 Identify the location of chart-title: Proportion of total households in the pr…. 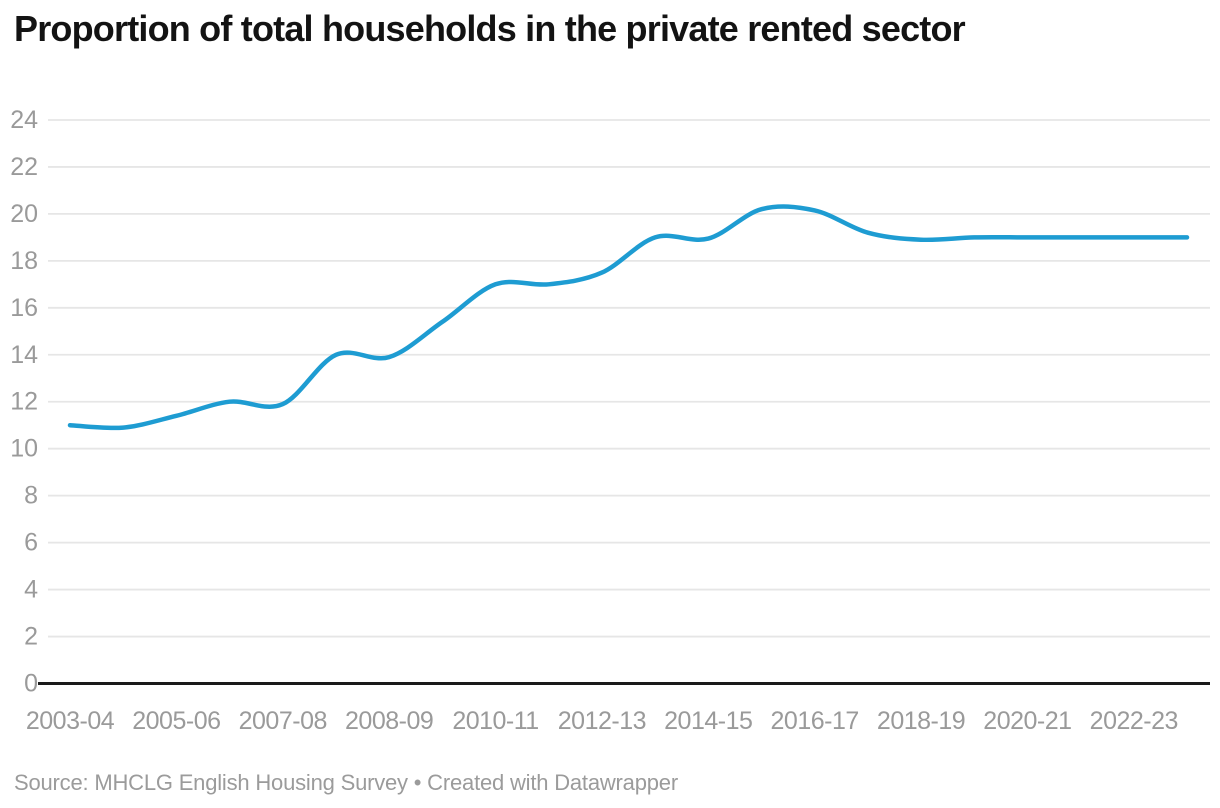
(490, 28).